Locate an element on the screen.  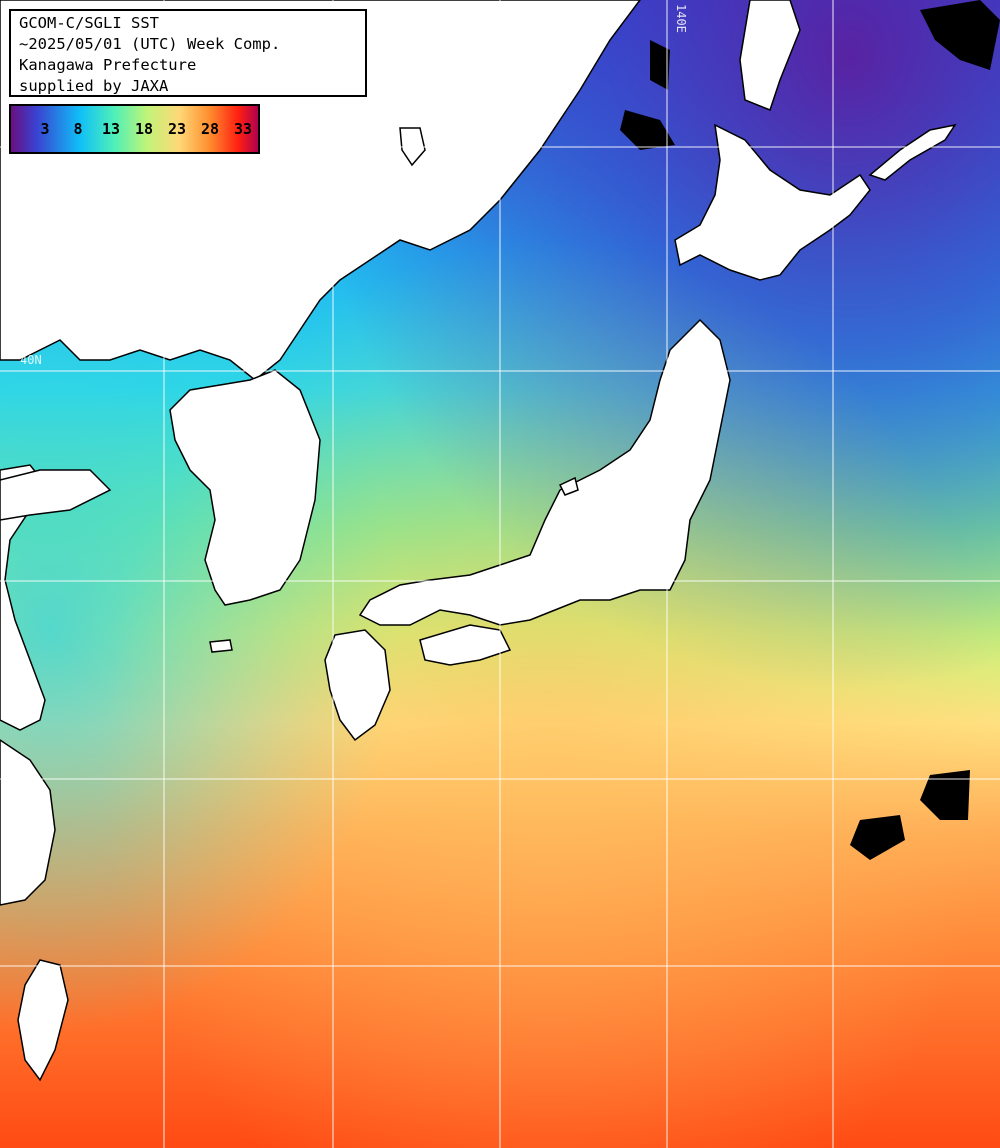
color-scale-gradient is located at coordinates (134, 129).